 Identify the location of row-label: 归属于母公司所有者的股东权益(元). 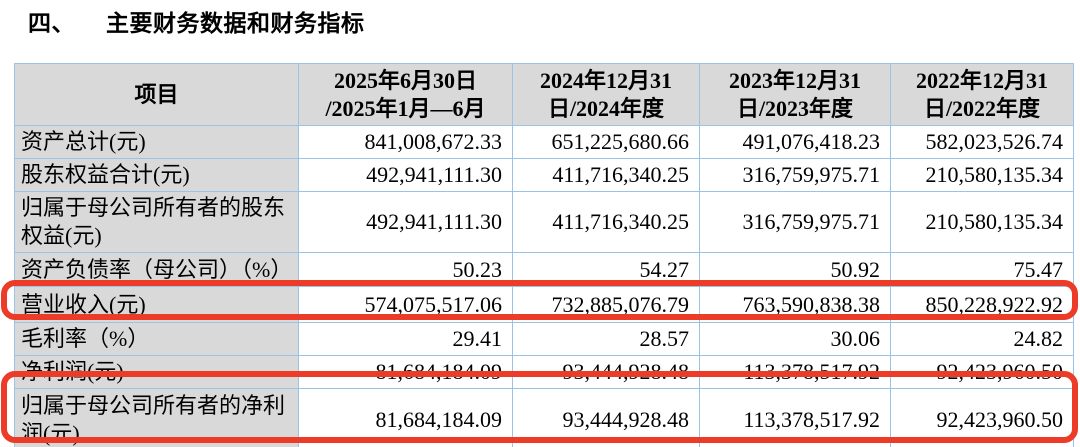
(156, 222).